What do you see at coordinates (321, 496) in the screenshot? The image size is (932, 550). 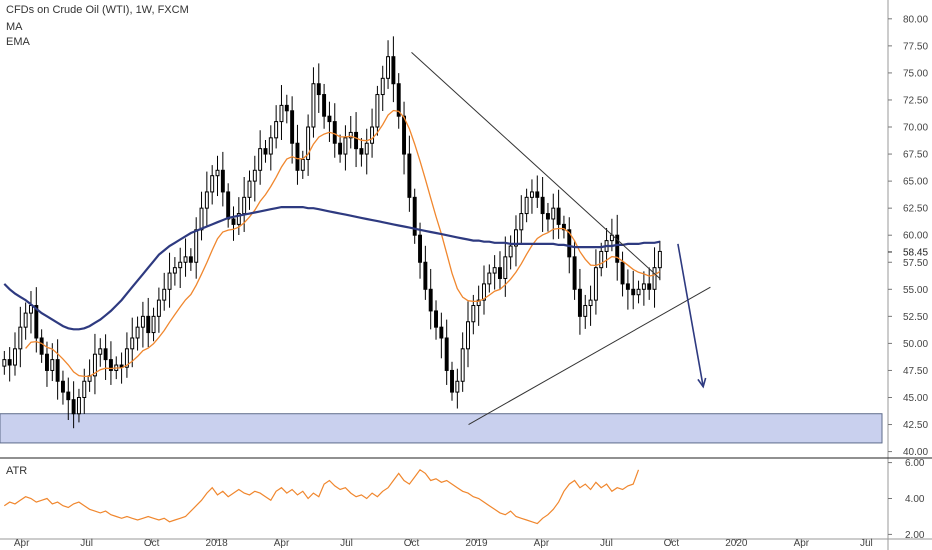 I see `atr-line` at bounding box center [321, 496].